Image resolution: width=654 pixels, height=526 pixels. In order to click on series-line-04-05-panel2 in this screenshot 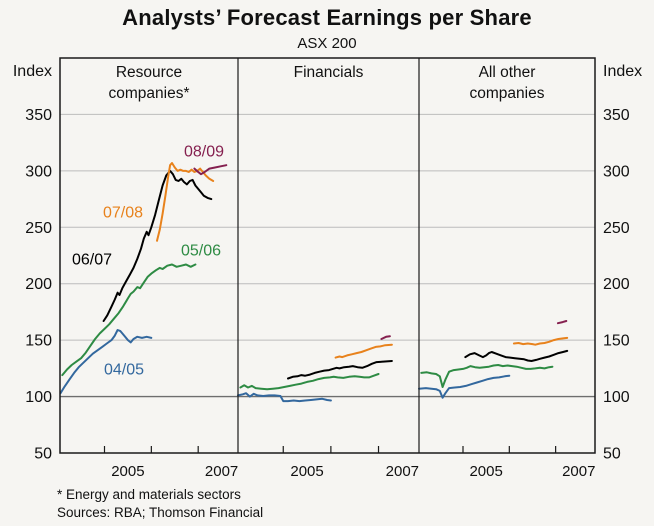, I will do `click(284, 397)`.